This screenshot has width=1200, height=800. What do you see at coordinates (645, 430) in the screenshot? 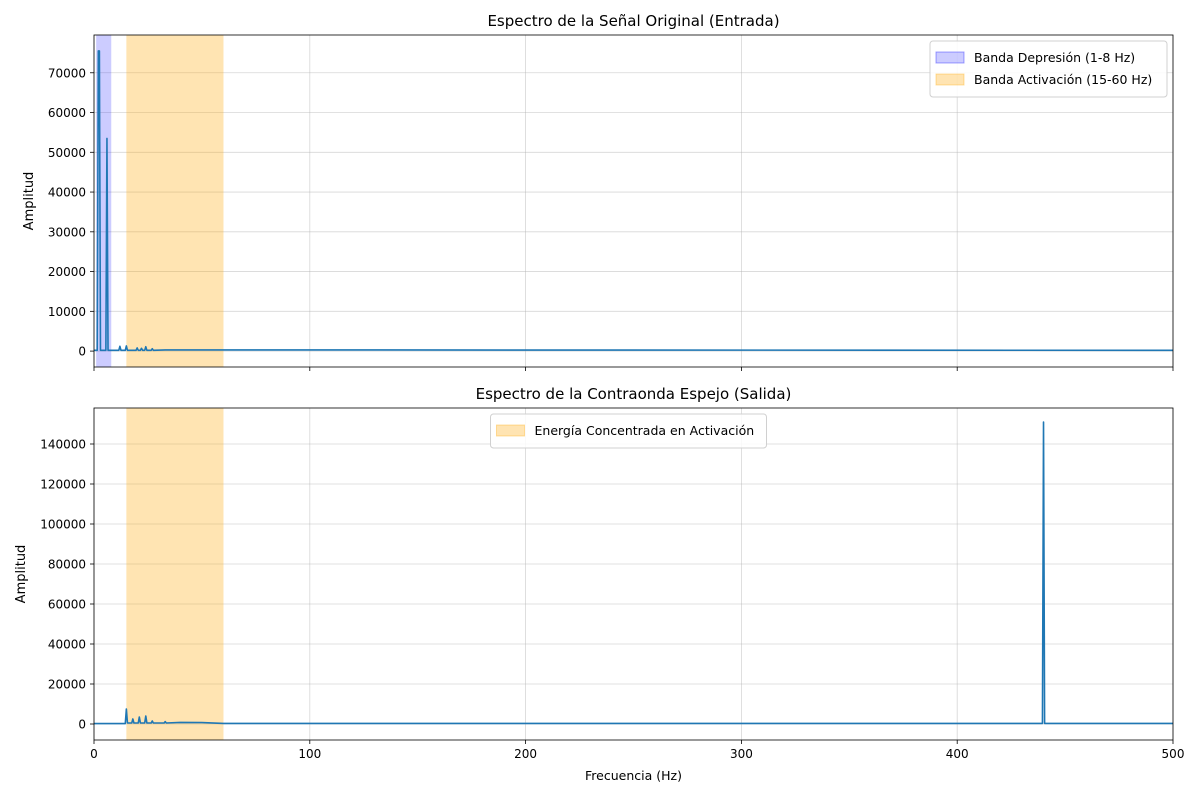
I see `legend-label: Energía Concentrada en Activación` at bounding box center [645, 430].